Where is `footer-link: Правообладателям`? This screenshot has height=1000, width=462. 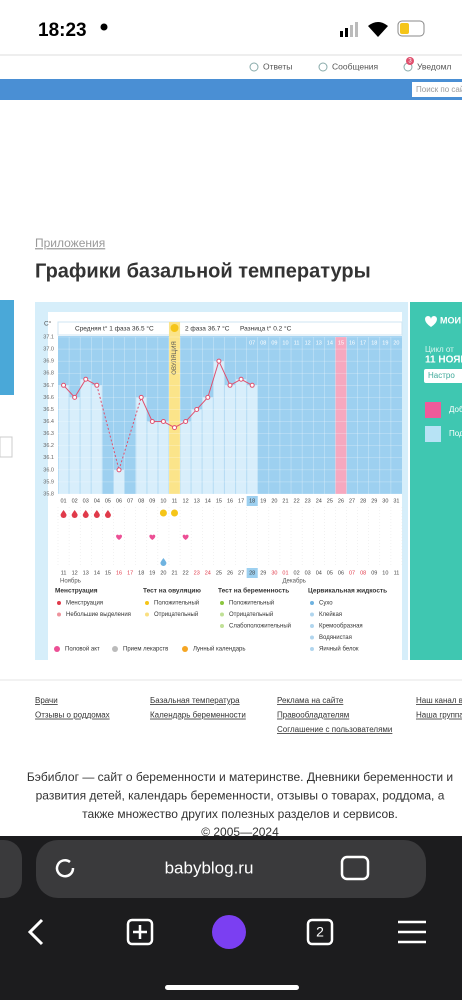 footer-link: Правообладателям is located at coordinates (313, 715).